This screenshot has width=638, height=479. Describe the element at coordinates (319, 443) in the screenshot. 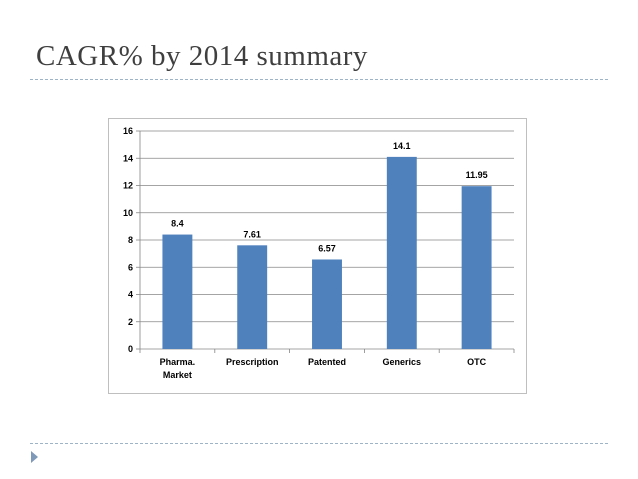

I see `footer-divider` at that location.